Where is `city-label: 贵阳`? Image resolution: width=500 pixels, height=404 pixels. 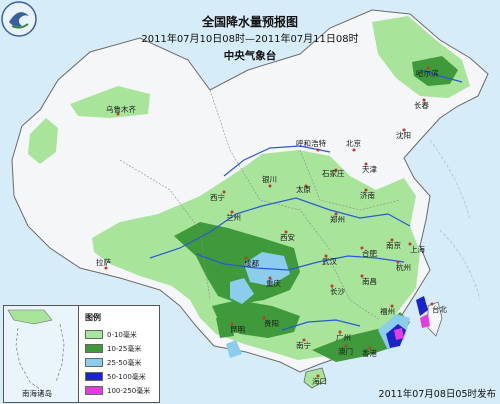
city-label: 贵阳 is located at coordinates (271, 323).